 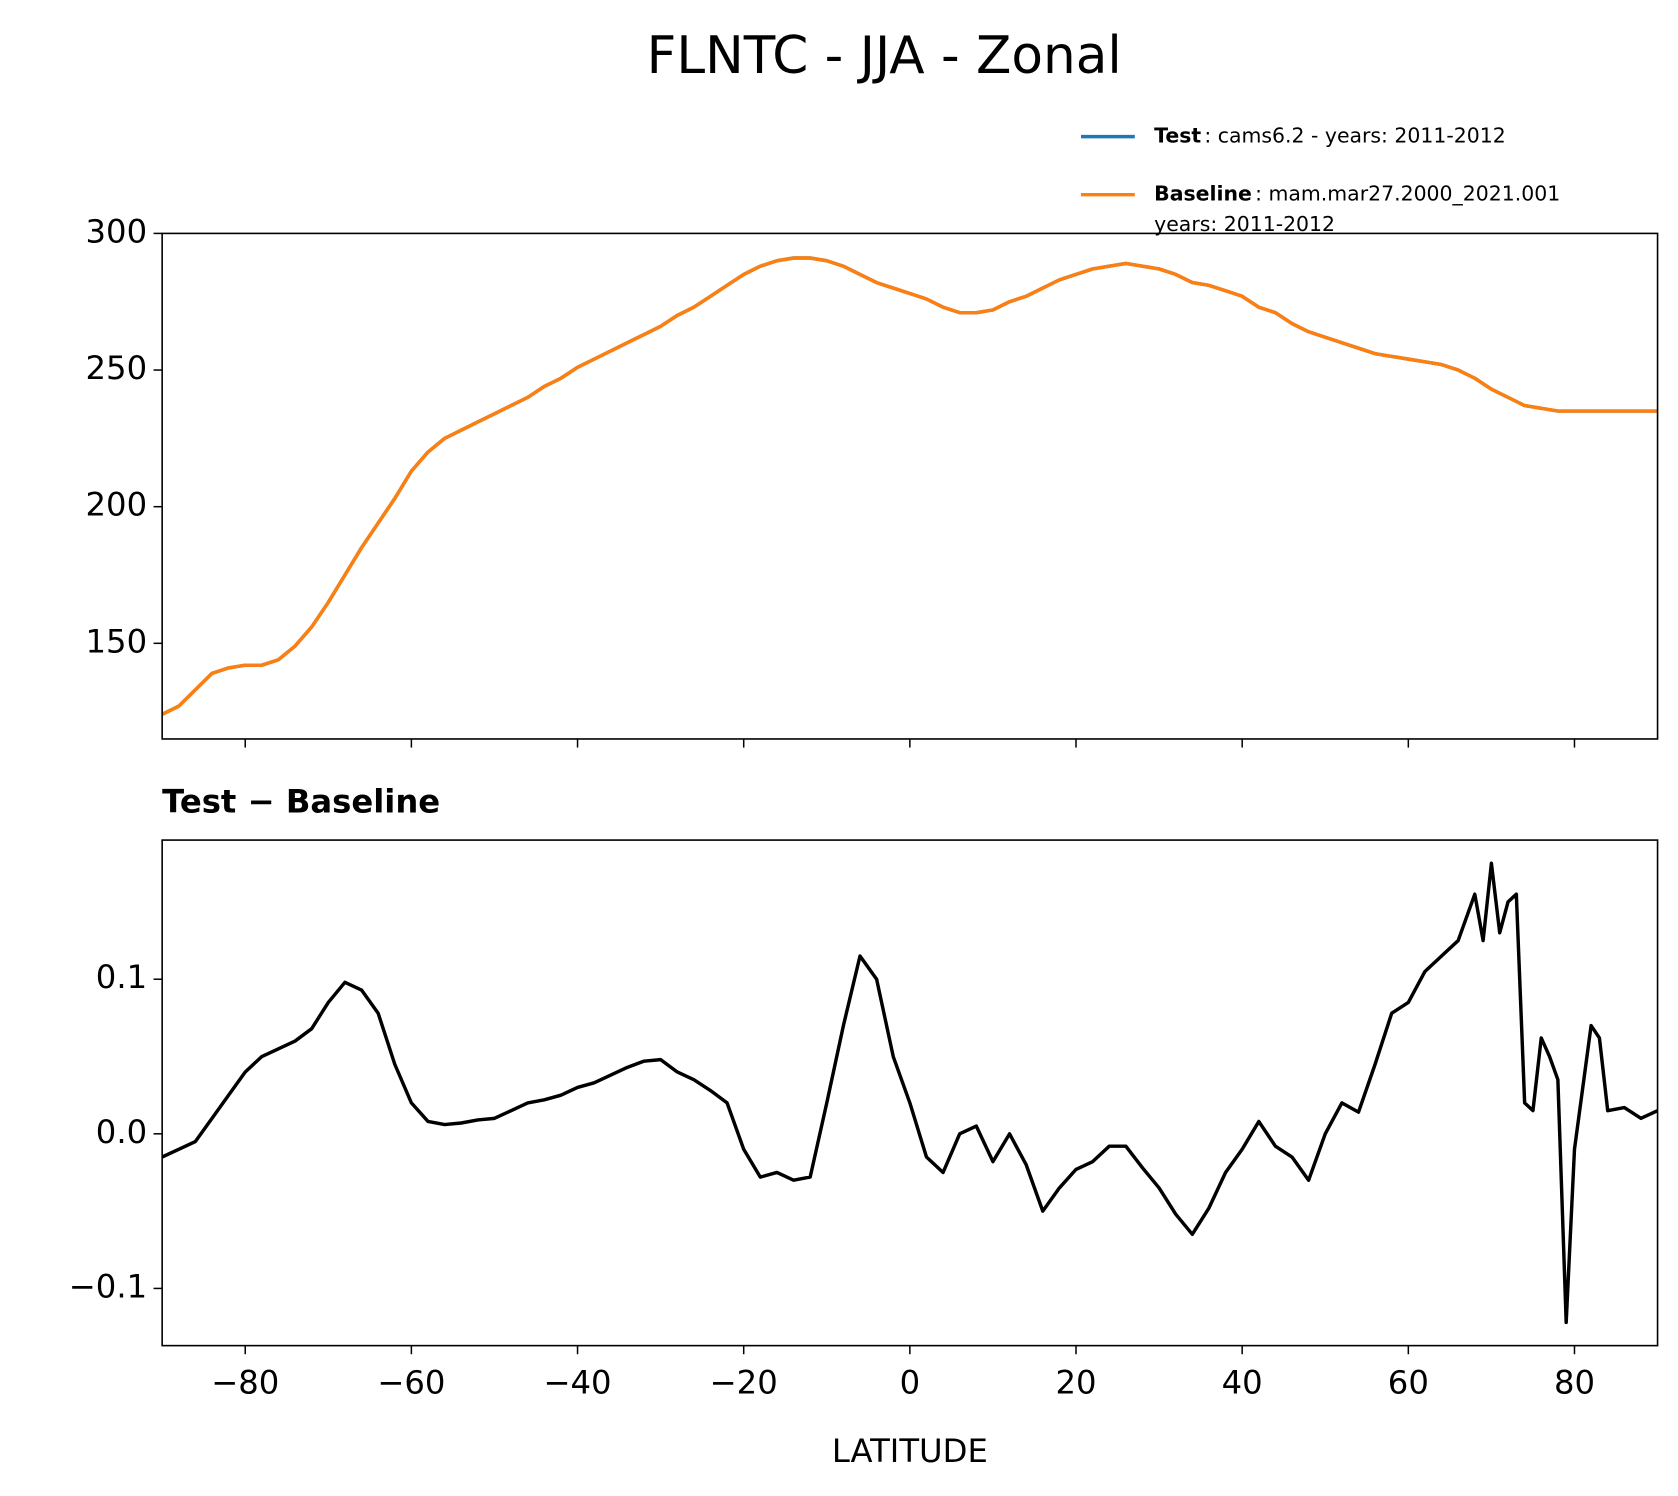 I want to click on legend-label: Baseline: mam.mar27.2000_2021.001, so click(x=1357, y=194).